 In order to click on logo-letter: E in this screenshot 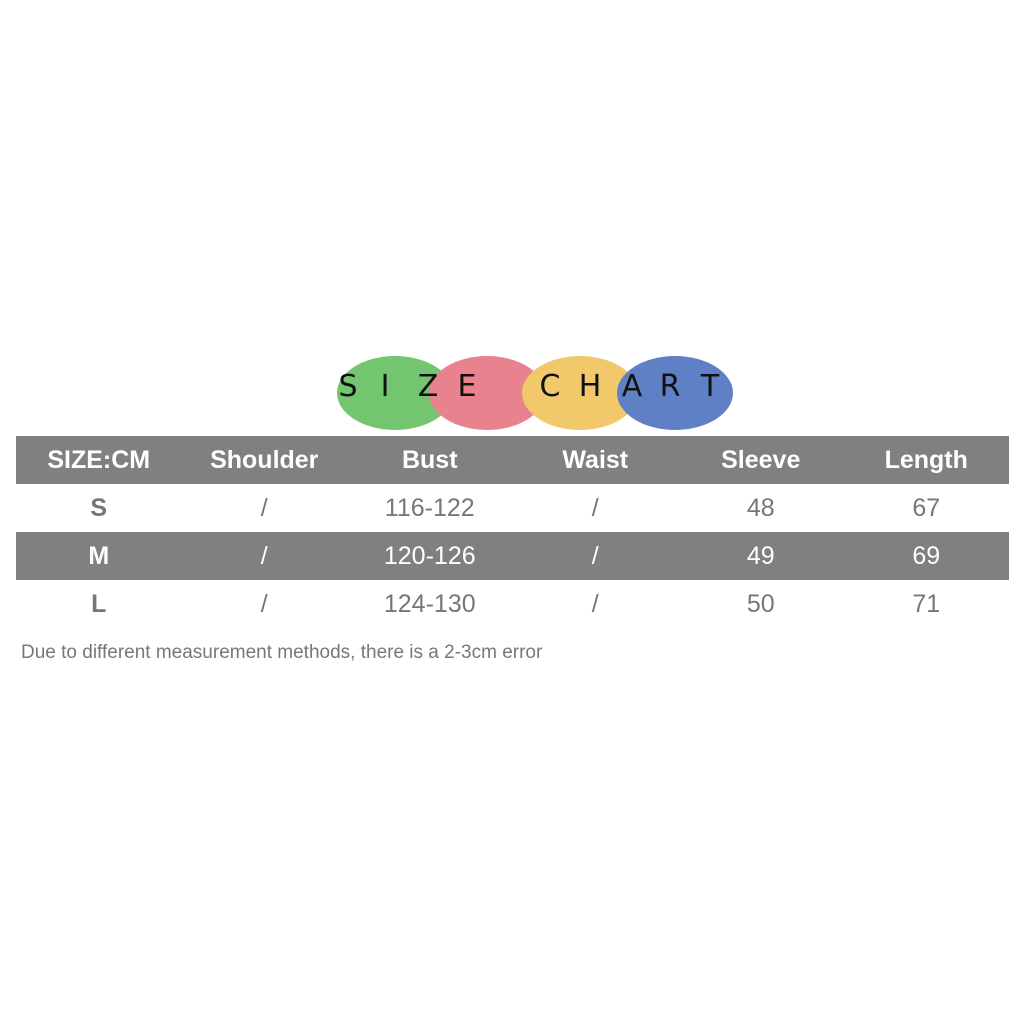, I will do `click(467, 386)`.